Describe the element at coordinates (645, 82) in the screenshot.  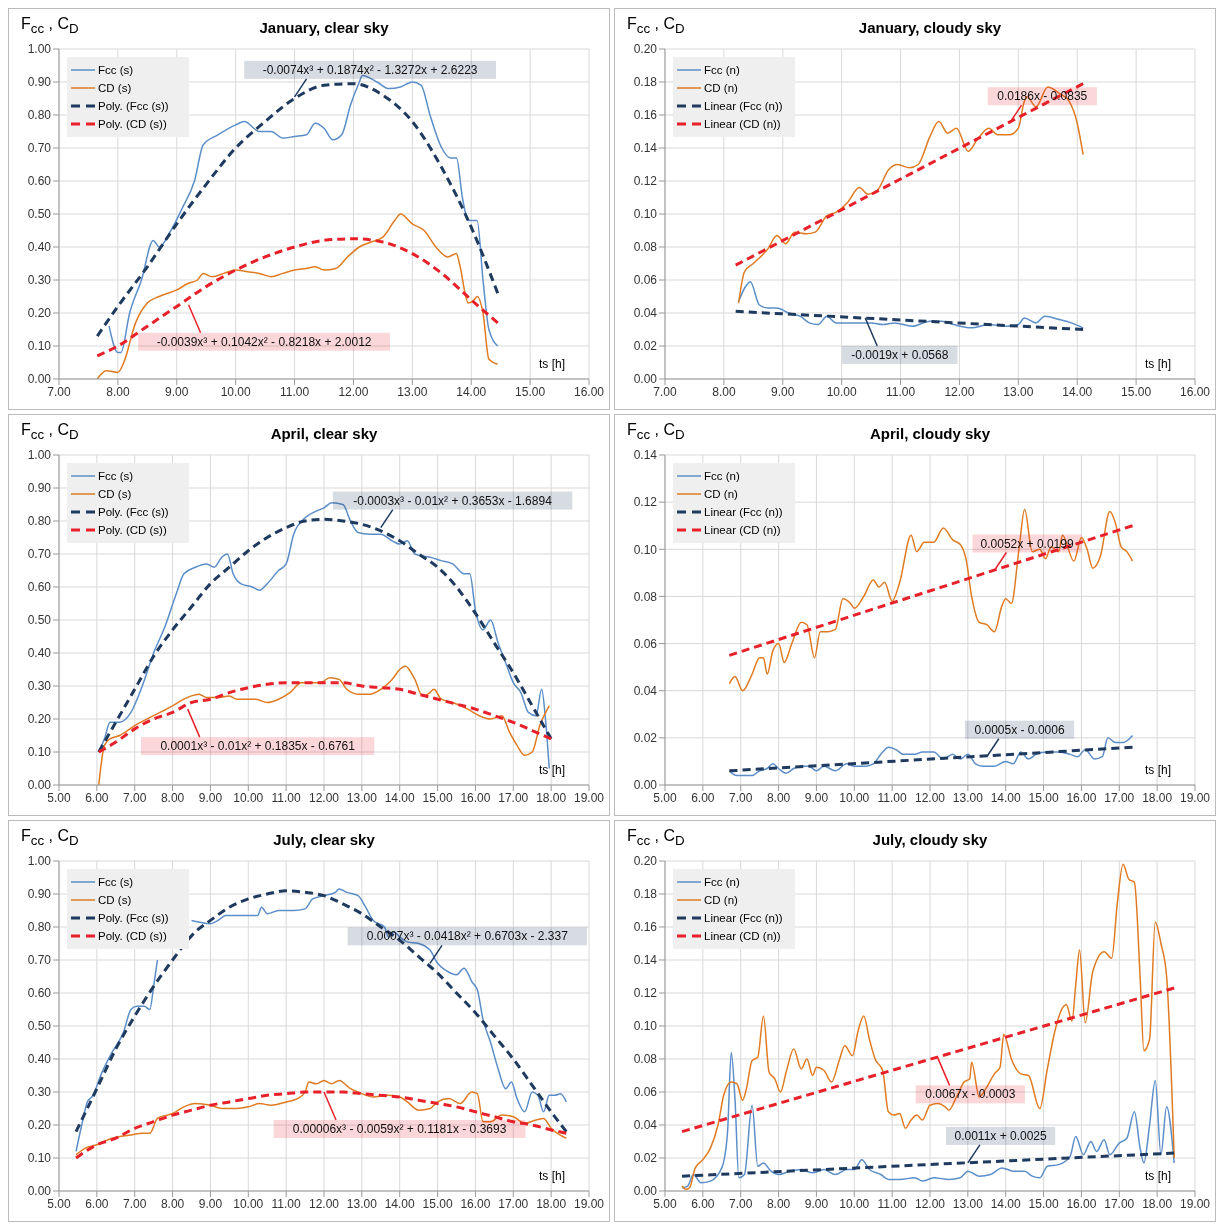
I see `y-tick-label: 0.18` at that location.